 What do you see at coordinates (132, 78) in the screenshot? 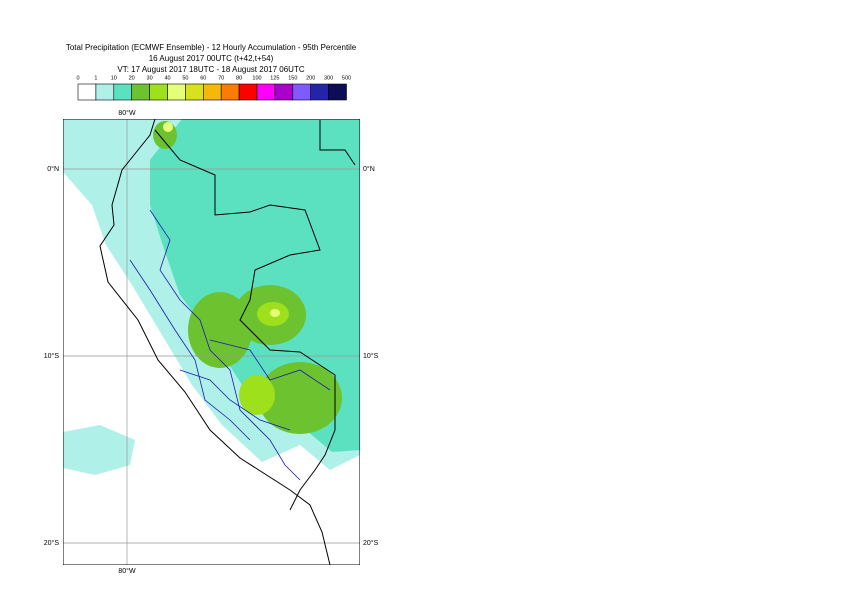
I see `legend-label: 20` at bounding box center [132, 78].